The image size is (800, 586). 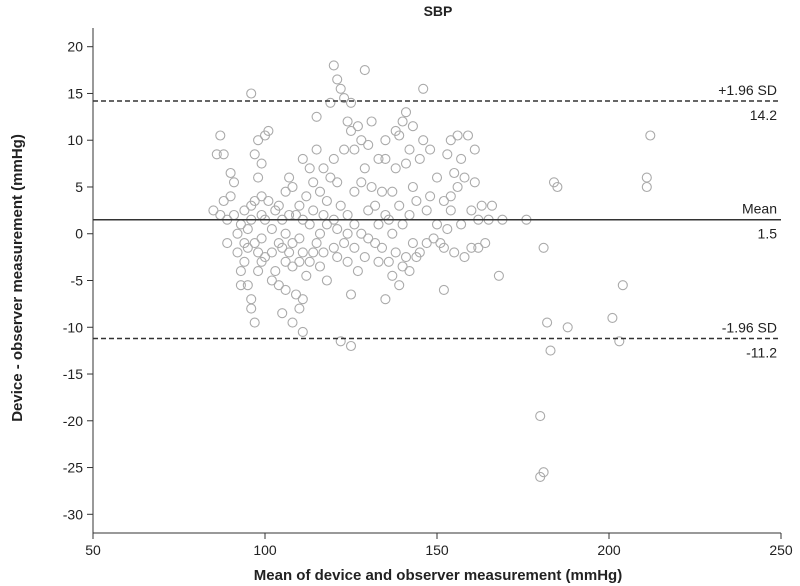 What do you see at coordinates (73, 468) in the screenshot?
I see `y-tick-label: -25` at bounding box center [73, 468].